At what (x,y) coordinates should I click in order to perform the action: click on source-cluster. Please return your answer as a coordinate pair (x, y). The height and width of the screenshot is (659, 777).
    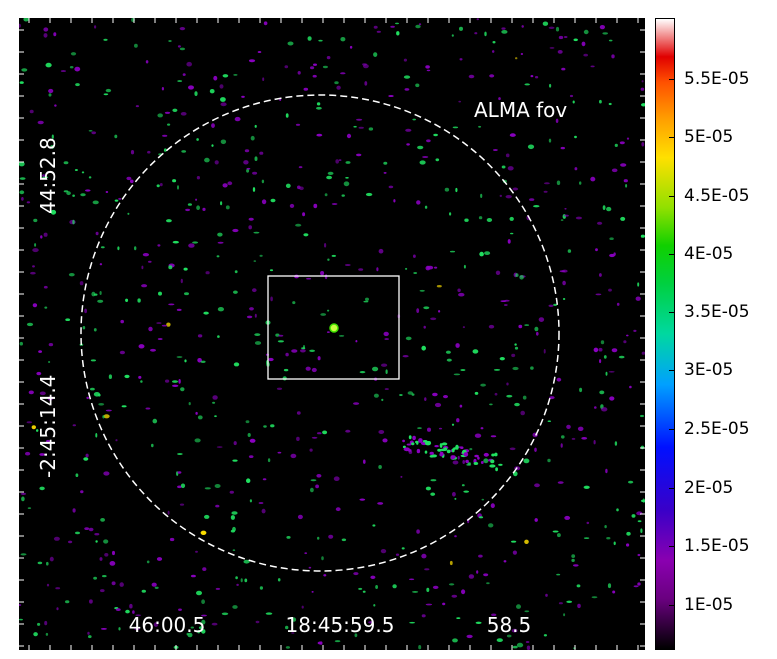
    Looking at the image, I should click on (452, 453).